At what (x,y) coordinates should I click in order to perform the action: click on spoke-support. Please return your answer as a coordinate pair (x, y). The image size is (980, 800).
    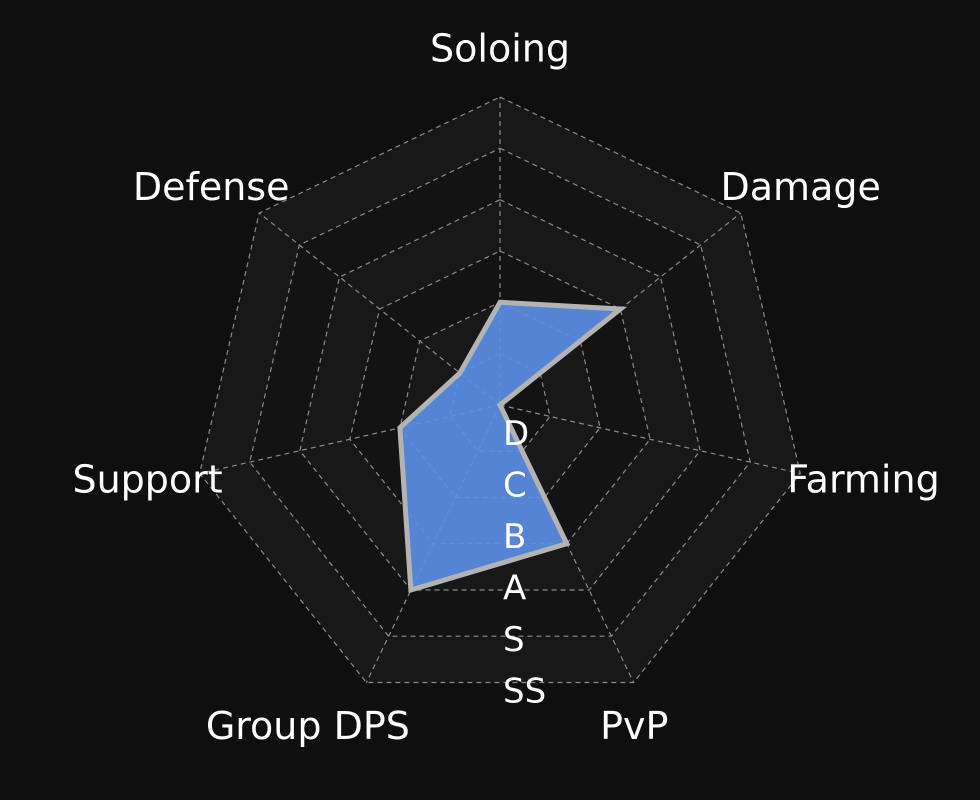
    Looking at the image, I should click on (350, 439).